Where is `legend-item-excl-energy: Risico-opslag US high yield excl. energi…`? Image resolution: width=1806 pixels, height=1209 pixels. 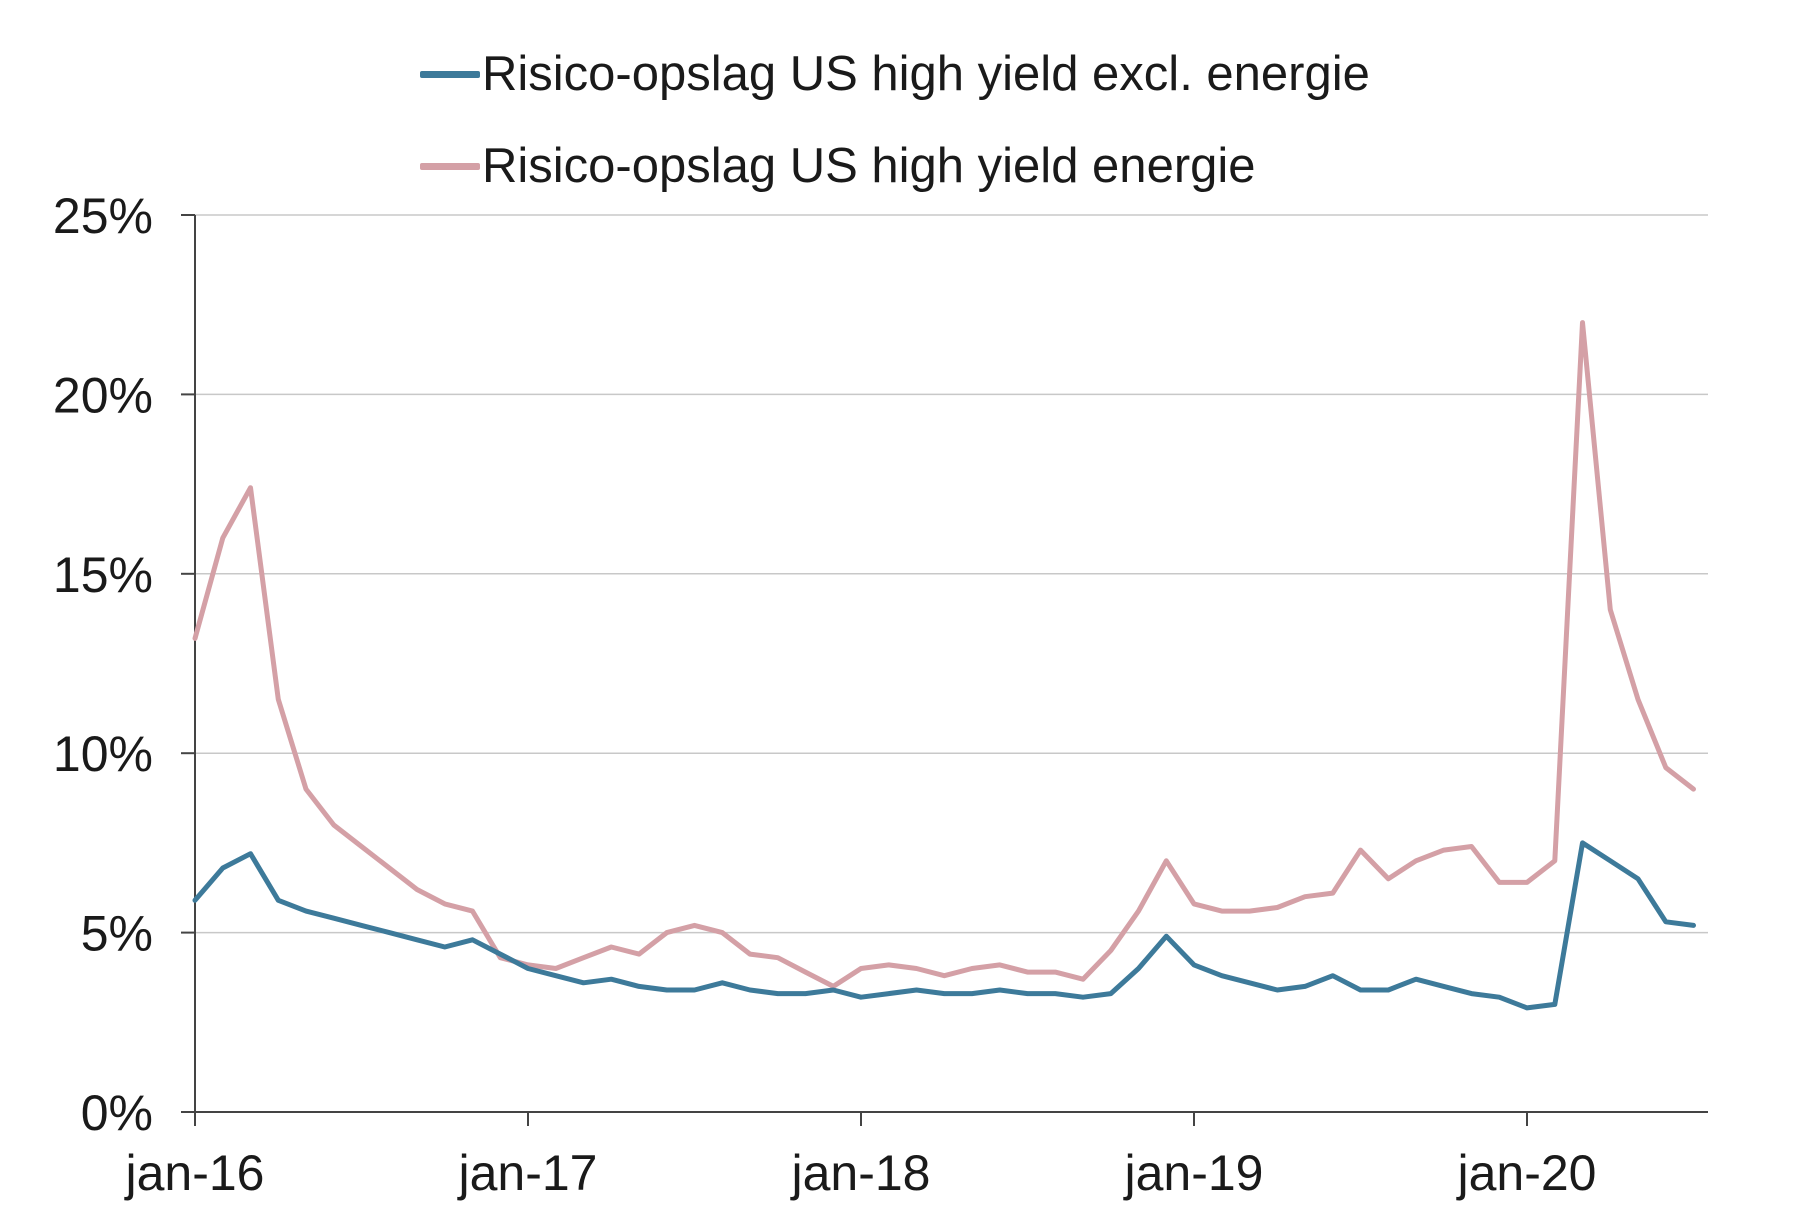
legend-item-excl-energy: Risico-opslag US high yield excl. energi… is located at coordinates (895, 74).